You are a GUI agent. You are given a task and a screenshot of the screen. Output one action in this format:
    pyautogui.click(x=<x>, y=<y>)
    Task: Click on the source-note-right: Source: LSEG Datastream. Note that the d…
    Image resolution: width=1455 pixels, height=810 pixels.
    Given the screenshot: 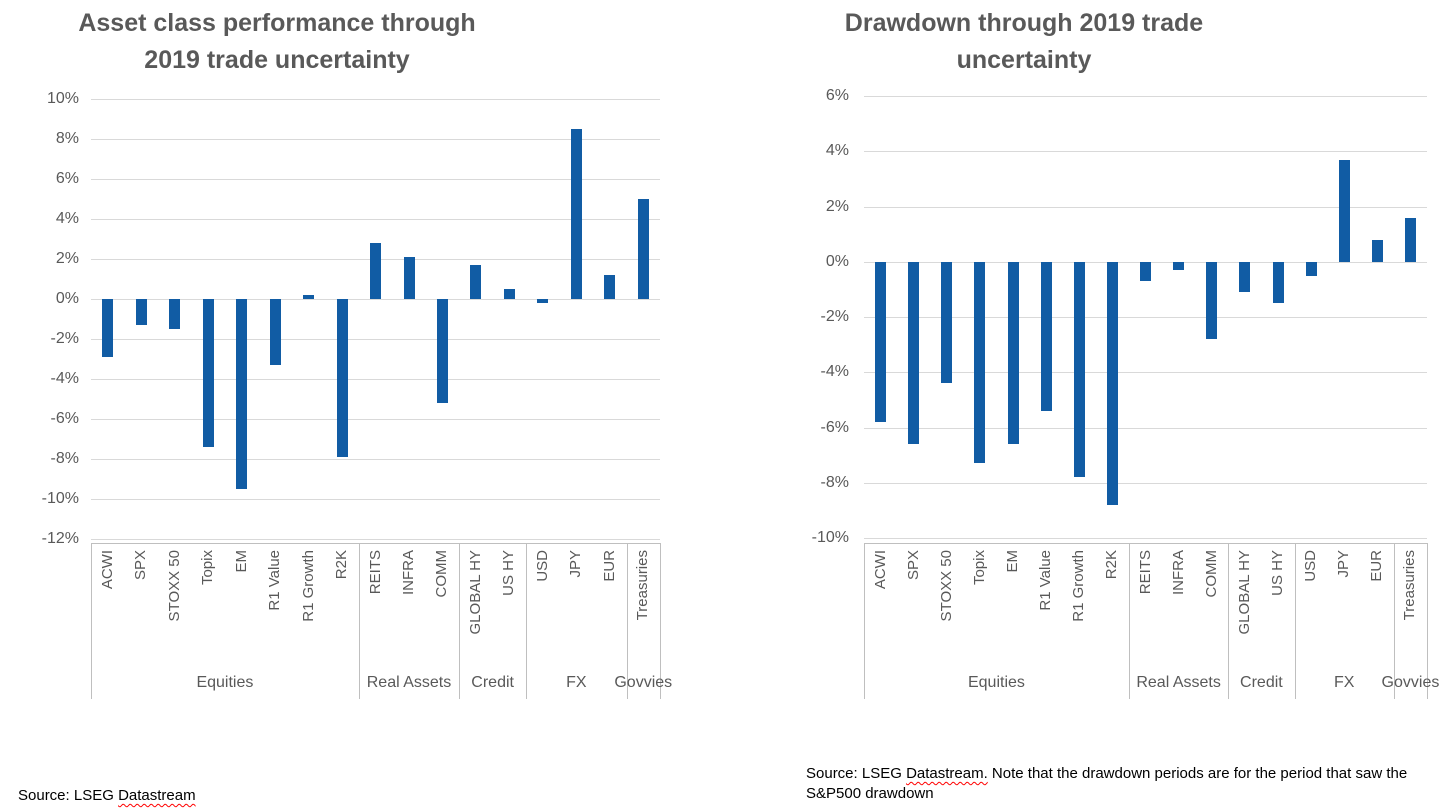 What is the action you would take?
    pyautogui.click(x=1129, y=783)
    